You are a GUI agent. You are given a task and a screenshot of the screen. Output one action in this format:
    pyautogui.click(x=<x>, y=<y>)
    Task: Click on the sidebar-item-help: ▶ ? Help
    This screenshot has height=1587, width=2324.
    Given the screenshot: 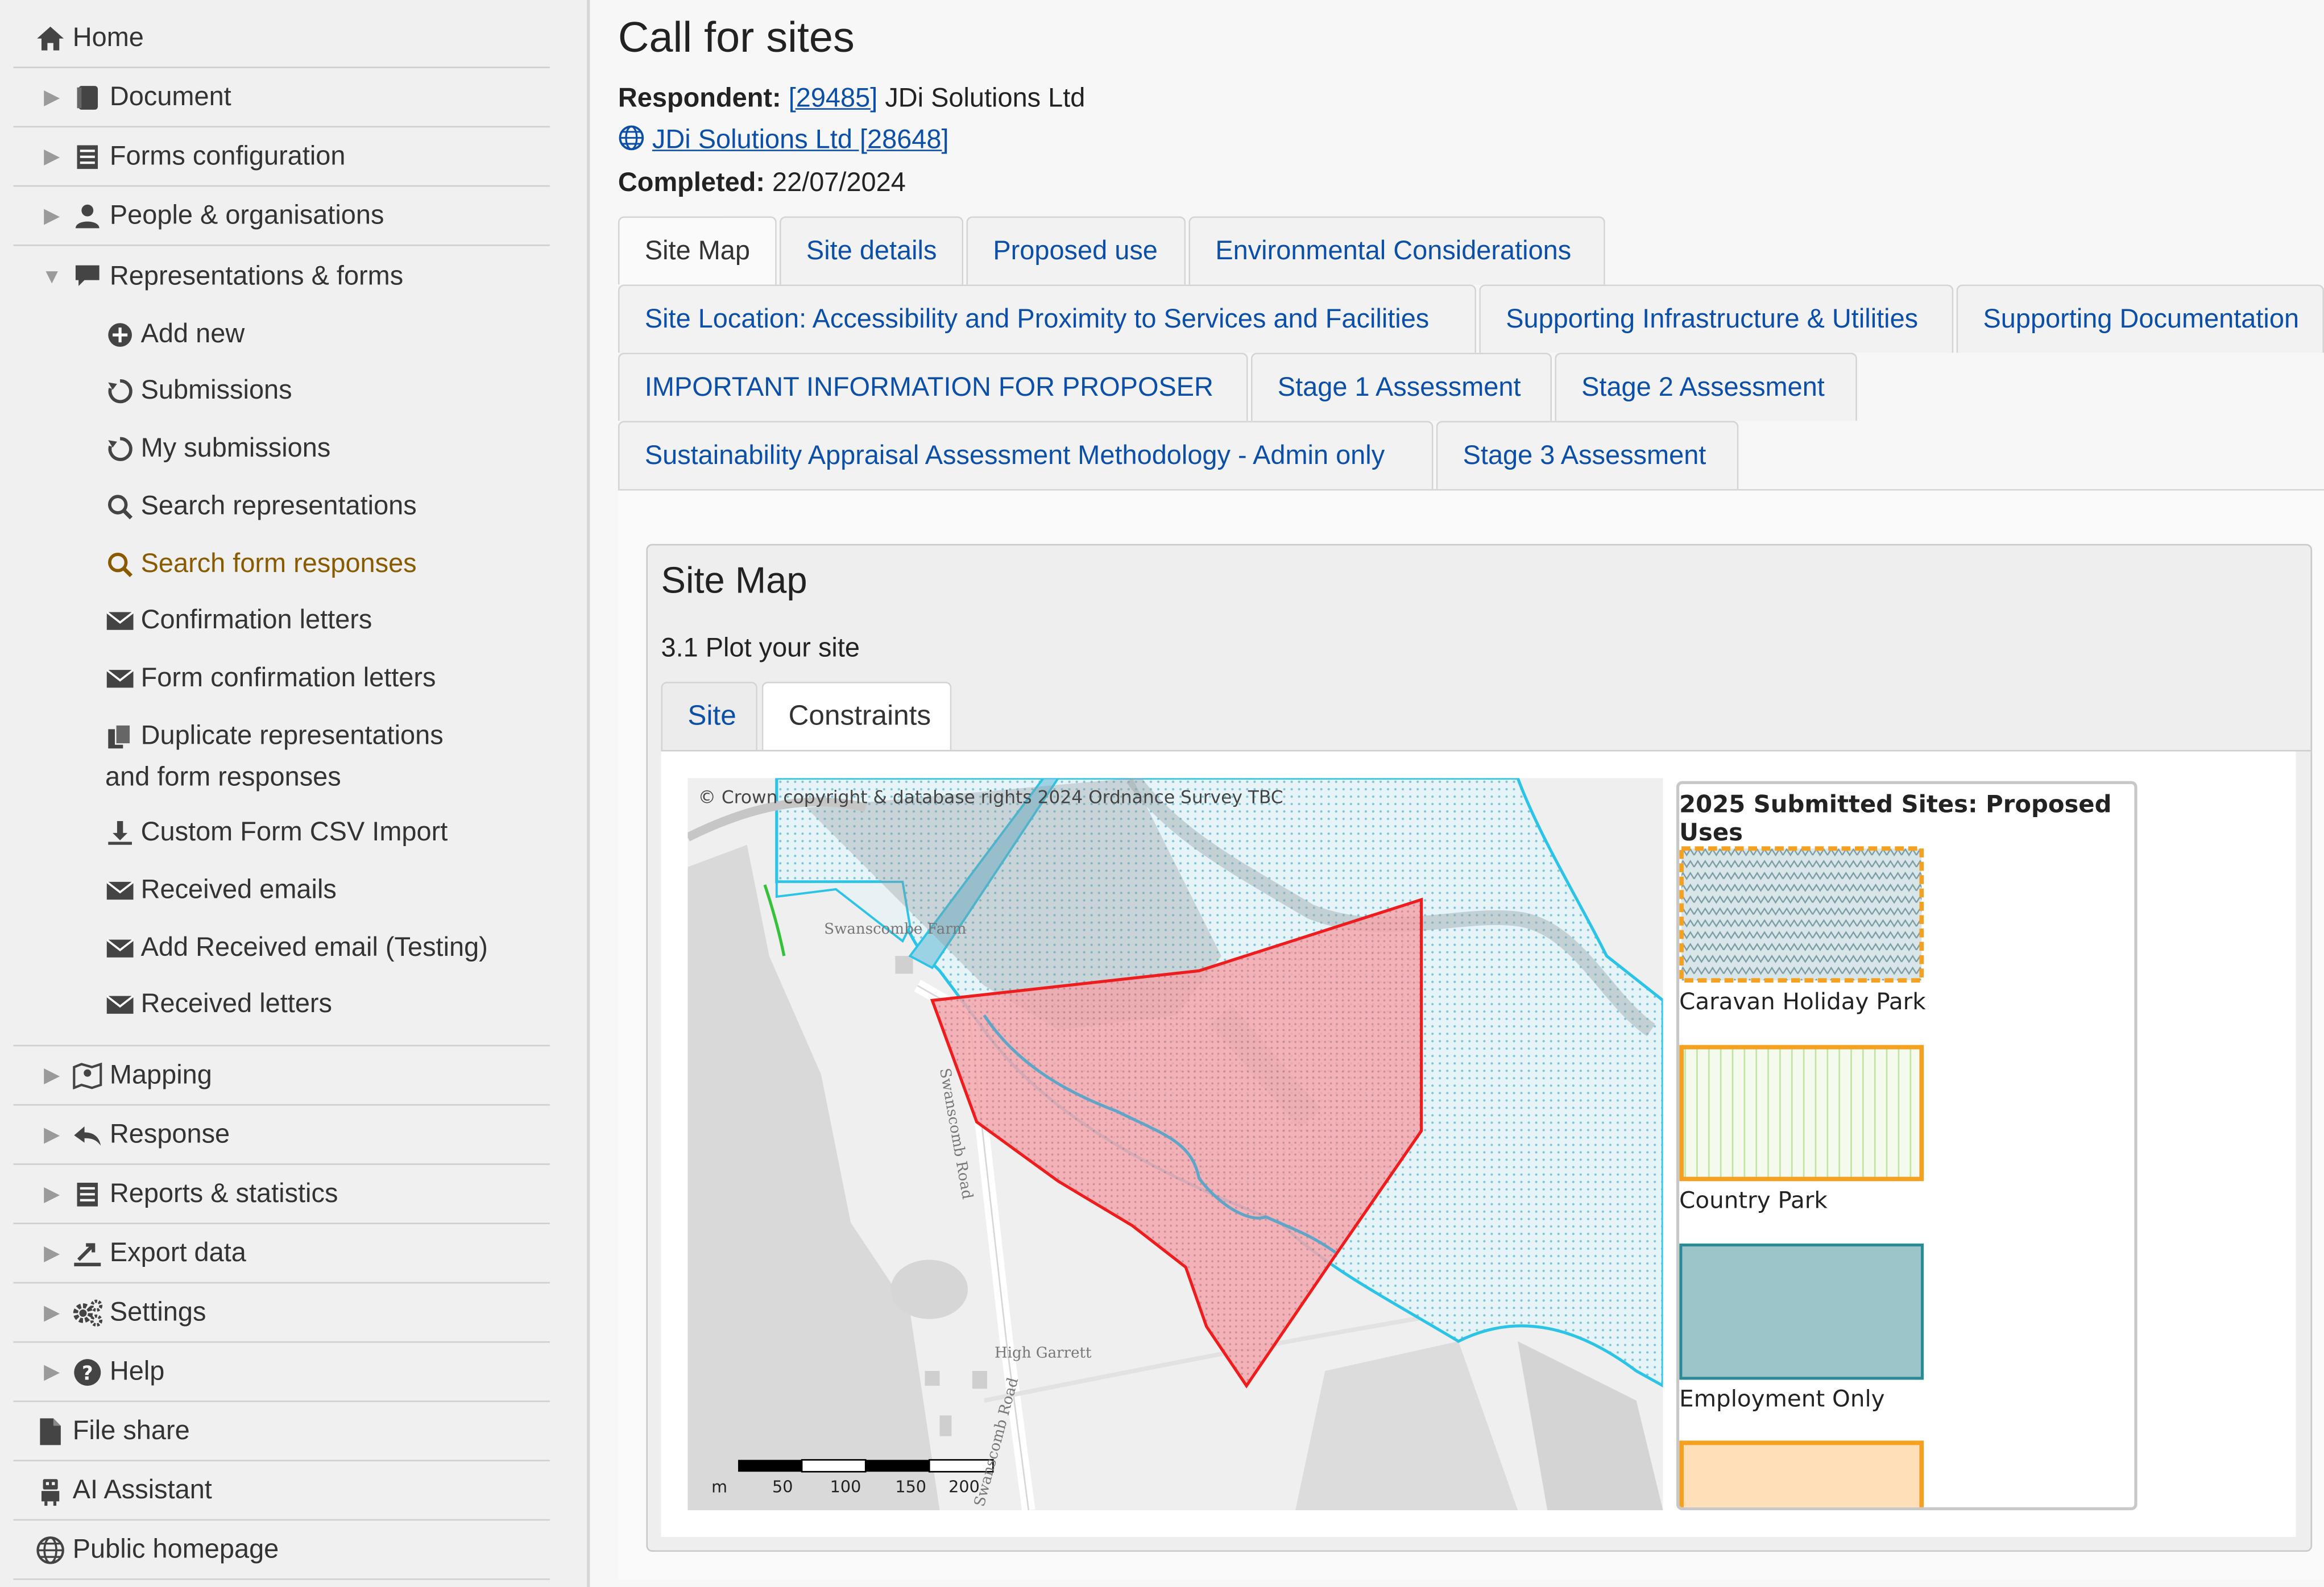 What is the action you would take?
    pyautogui.click(x=281, y=1372)
    